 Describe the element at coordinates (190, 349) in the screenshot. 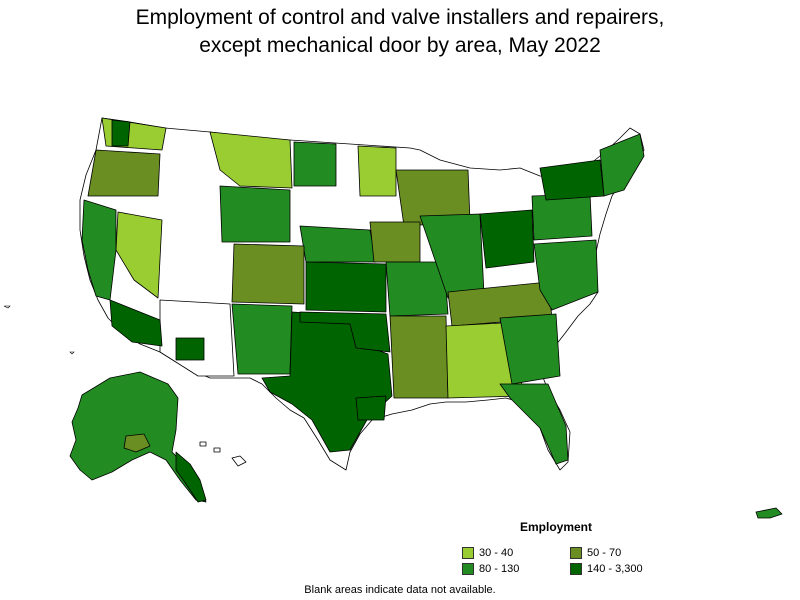

I see `phoenix` at that location.